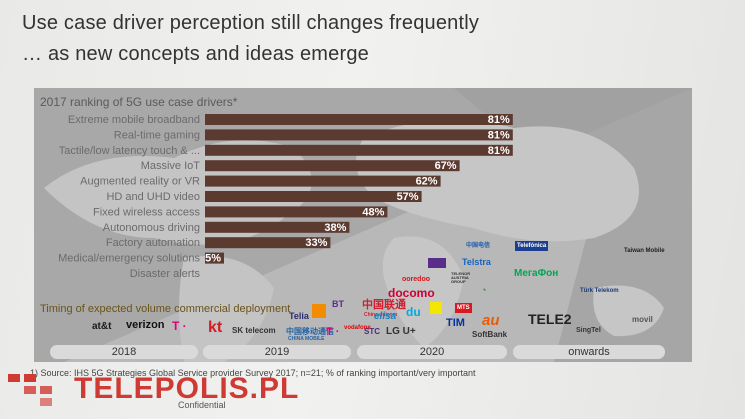 Image resolution: width=745 pixels, height=419 pixels. Describe the element at coordinates (299, 316) in the screenshot. I see `logo-telia: Telia` at that location.